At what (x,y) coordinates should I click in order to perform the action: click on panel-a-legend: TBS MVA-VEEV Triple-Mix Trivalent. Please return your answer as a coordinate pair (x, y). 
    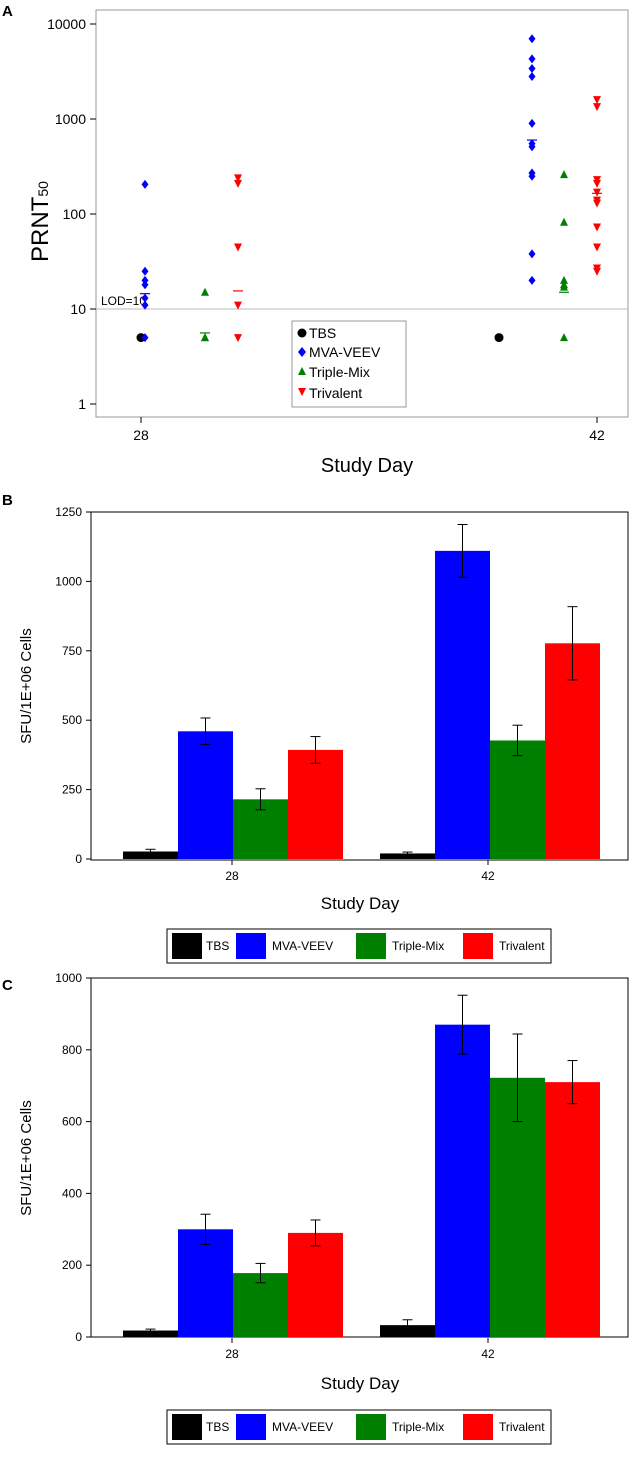
    Looking at the image, I should click on (349, 364).